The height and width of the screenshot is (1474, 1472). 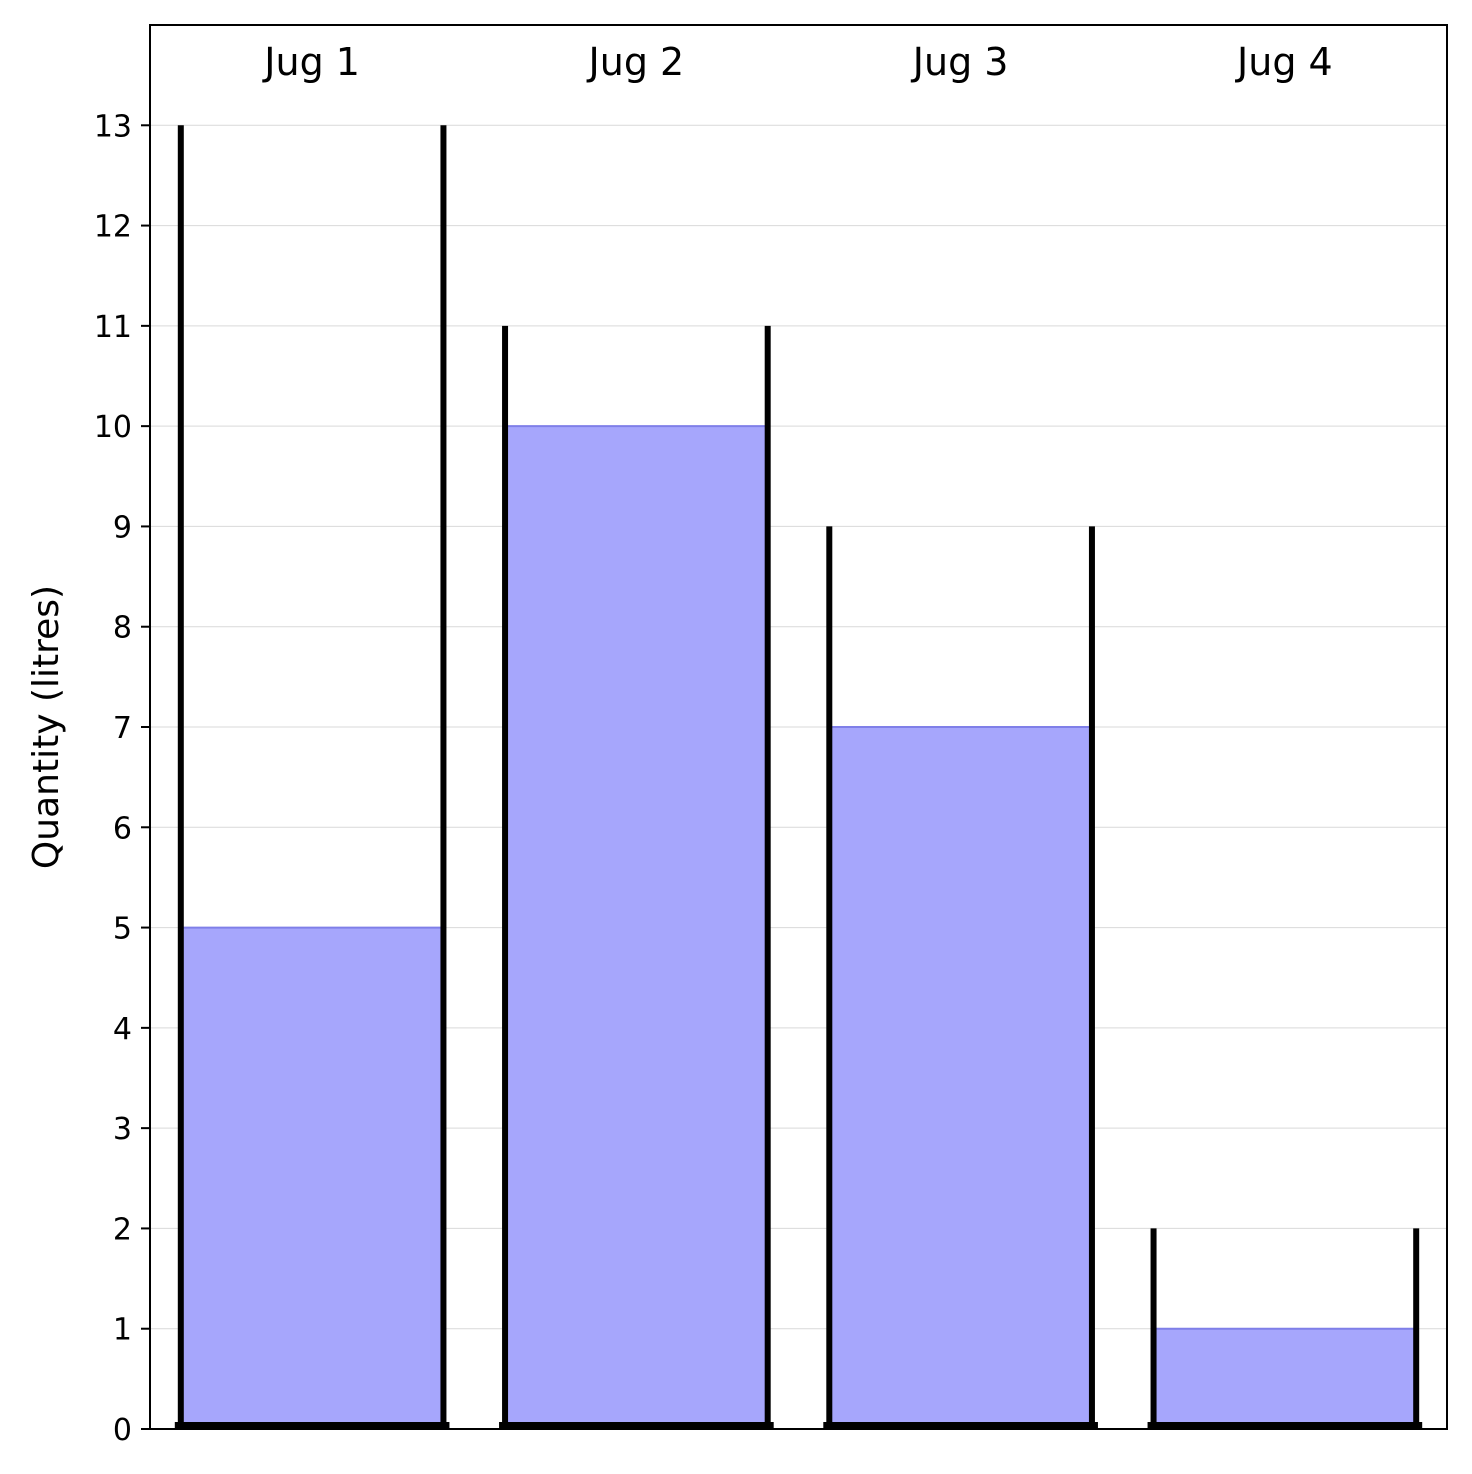 I want to click on jug-label: Jug 4, so click(x=1284, y=62).